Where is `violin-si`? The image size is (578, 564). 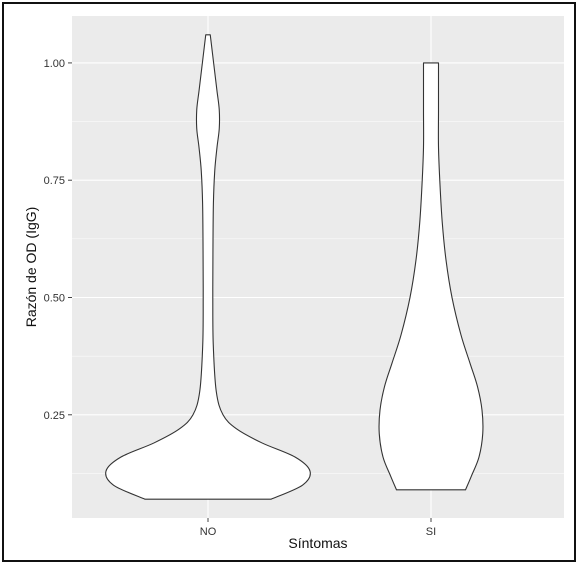 violin-si is located at coordinates (431, 276).